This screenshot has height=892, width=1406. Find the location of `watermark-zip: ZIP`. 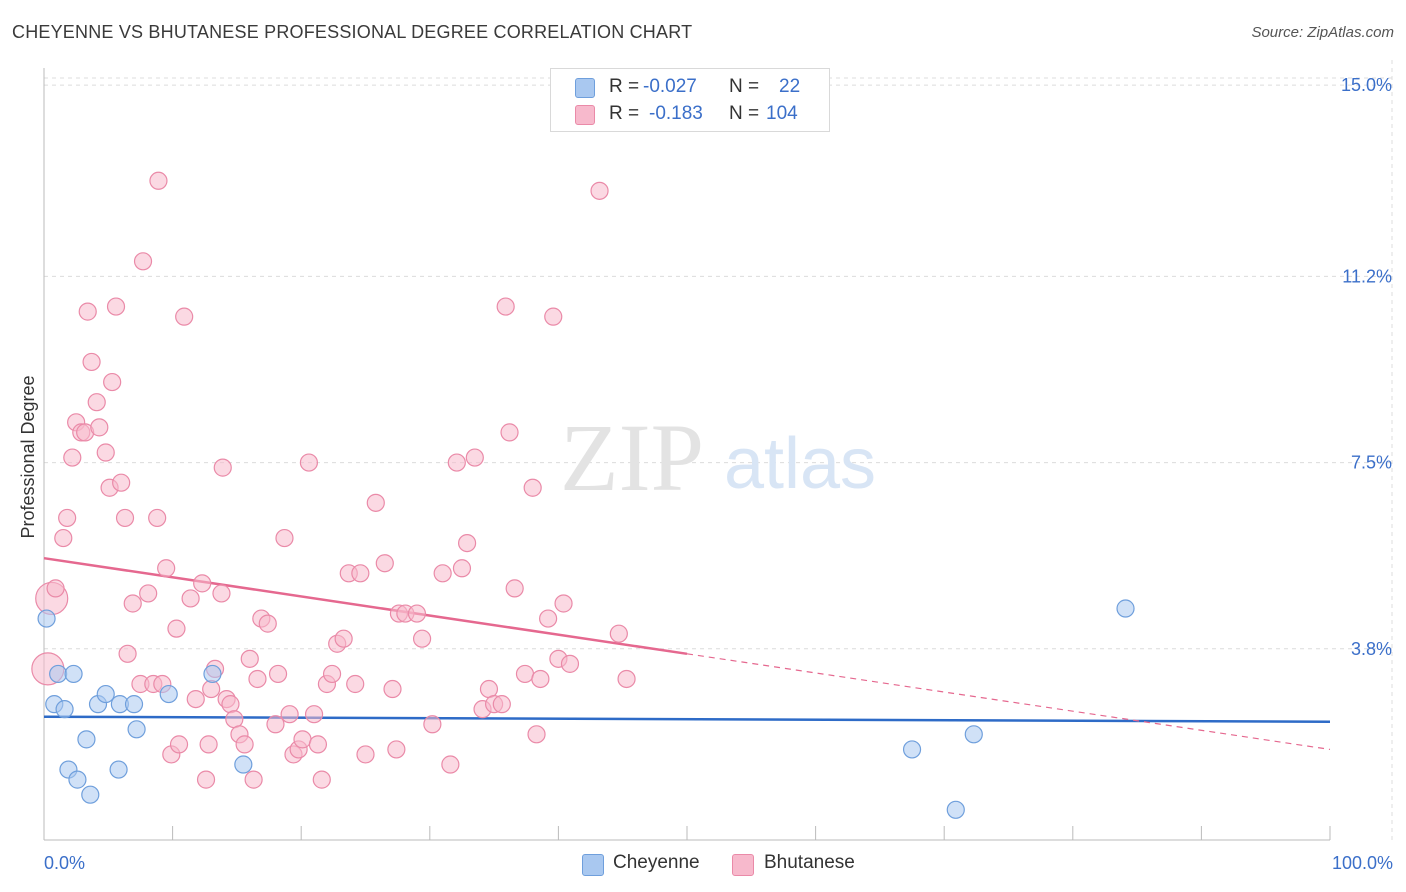

watermark-zip: ZIP is located at coordinates (632, 457).